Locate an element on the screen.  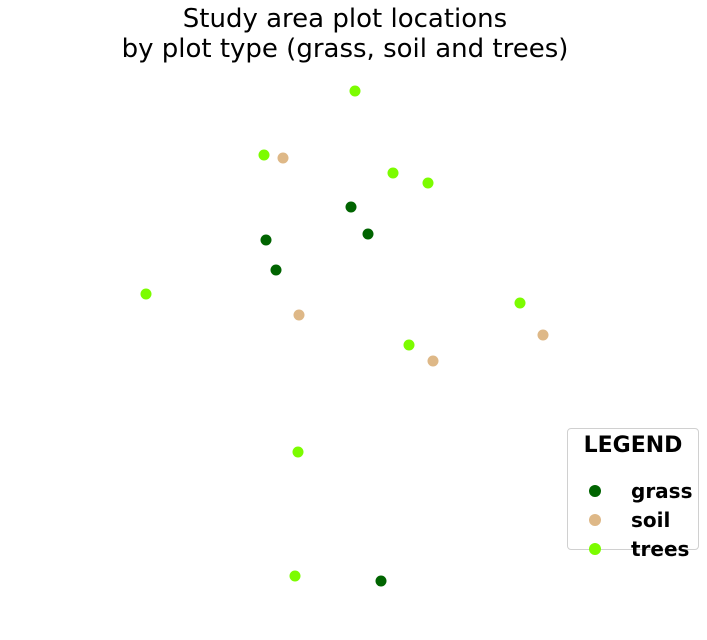
legend-item-soil: soil is located at coordinates (633, 519).